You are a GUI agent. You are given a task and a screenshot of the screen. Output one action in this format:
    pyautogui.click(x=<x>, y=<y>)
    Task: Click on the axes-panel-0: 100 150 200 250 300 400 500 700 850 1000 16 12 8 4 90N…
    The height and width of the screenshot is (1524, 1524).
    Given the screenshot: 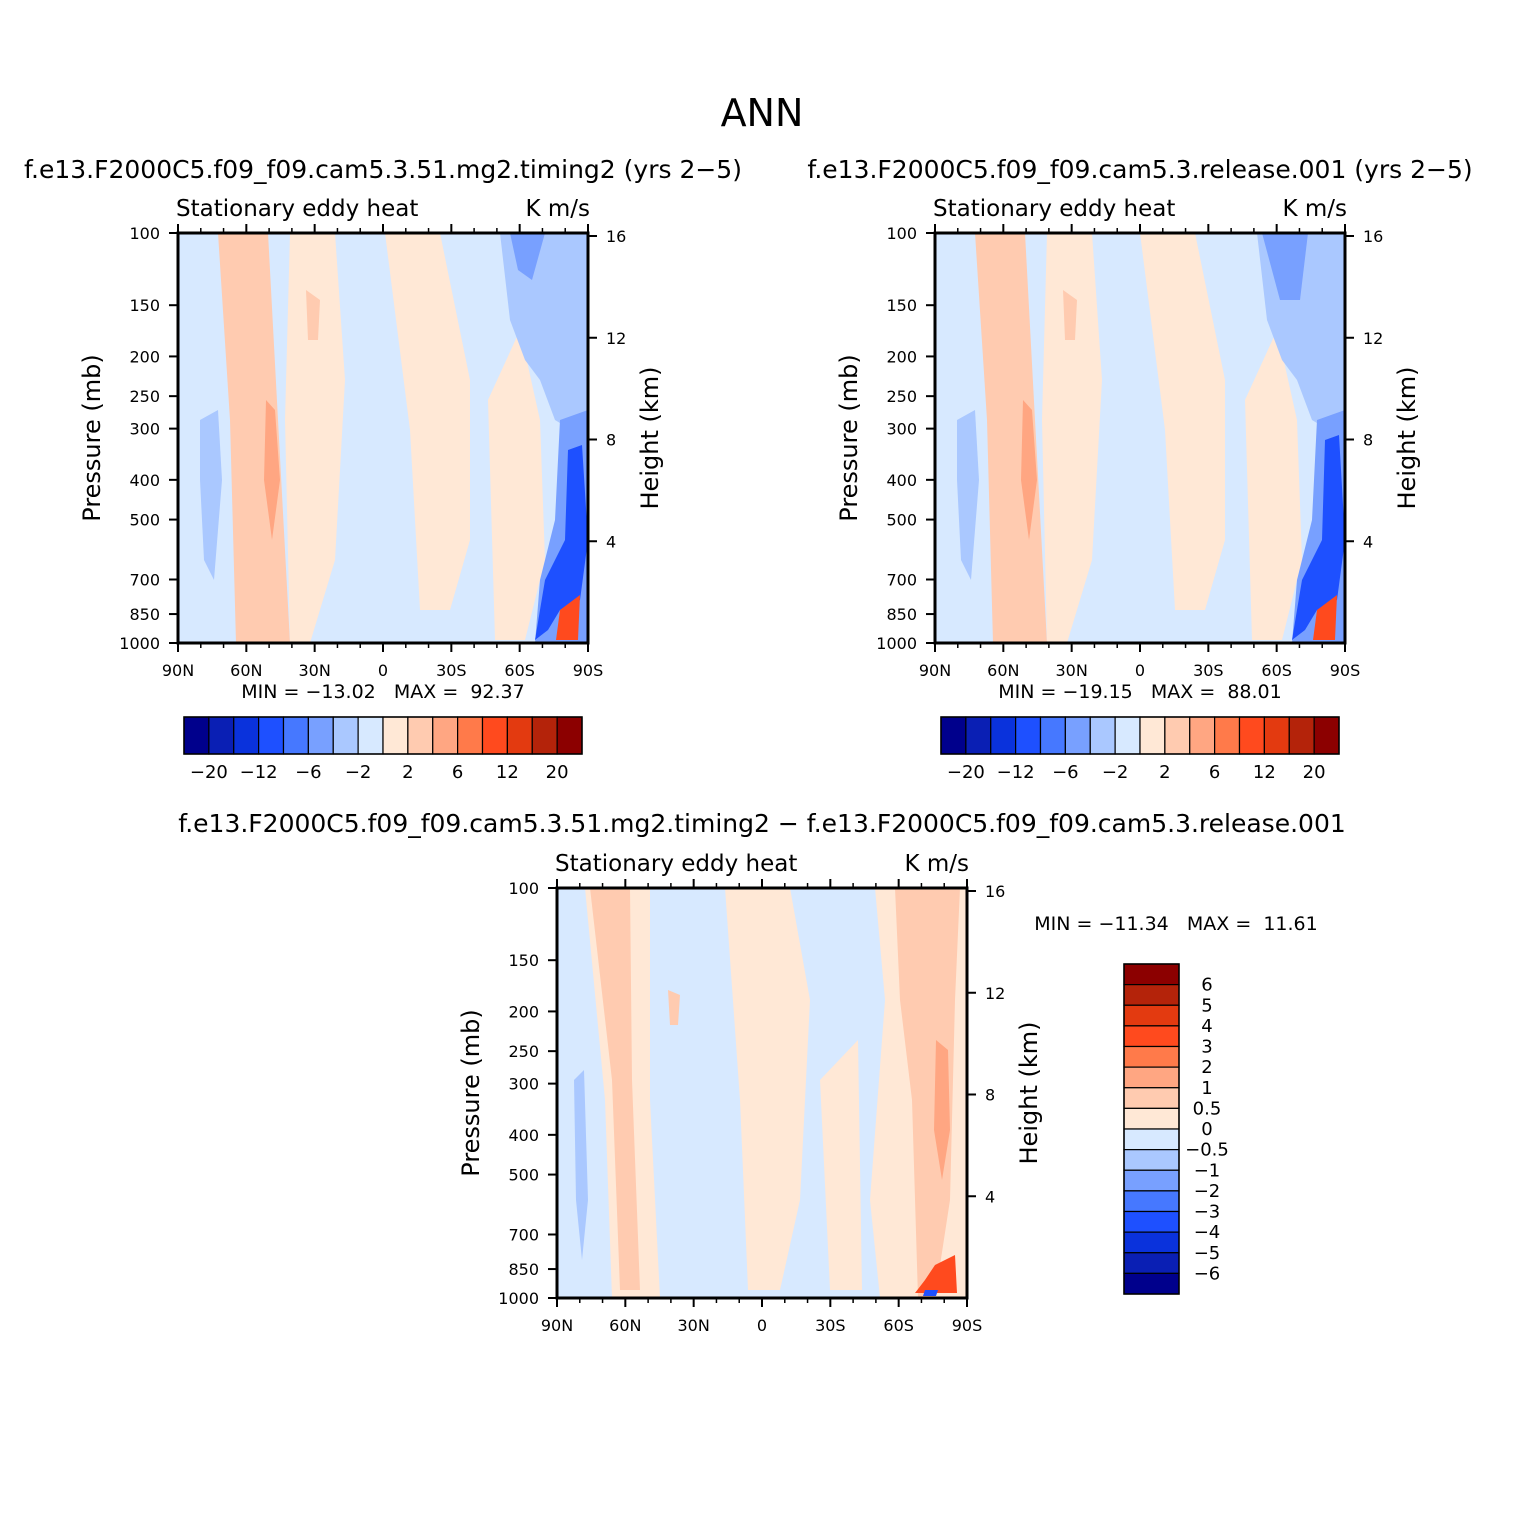 What is the action you would take?
    pyautogui.click(x=371, y=463)
    